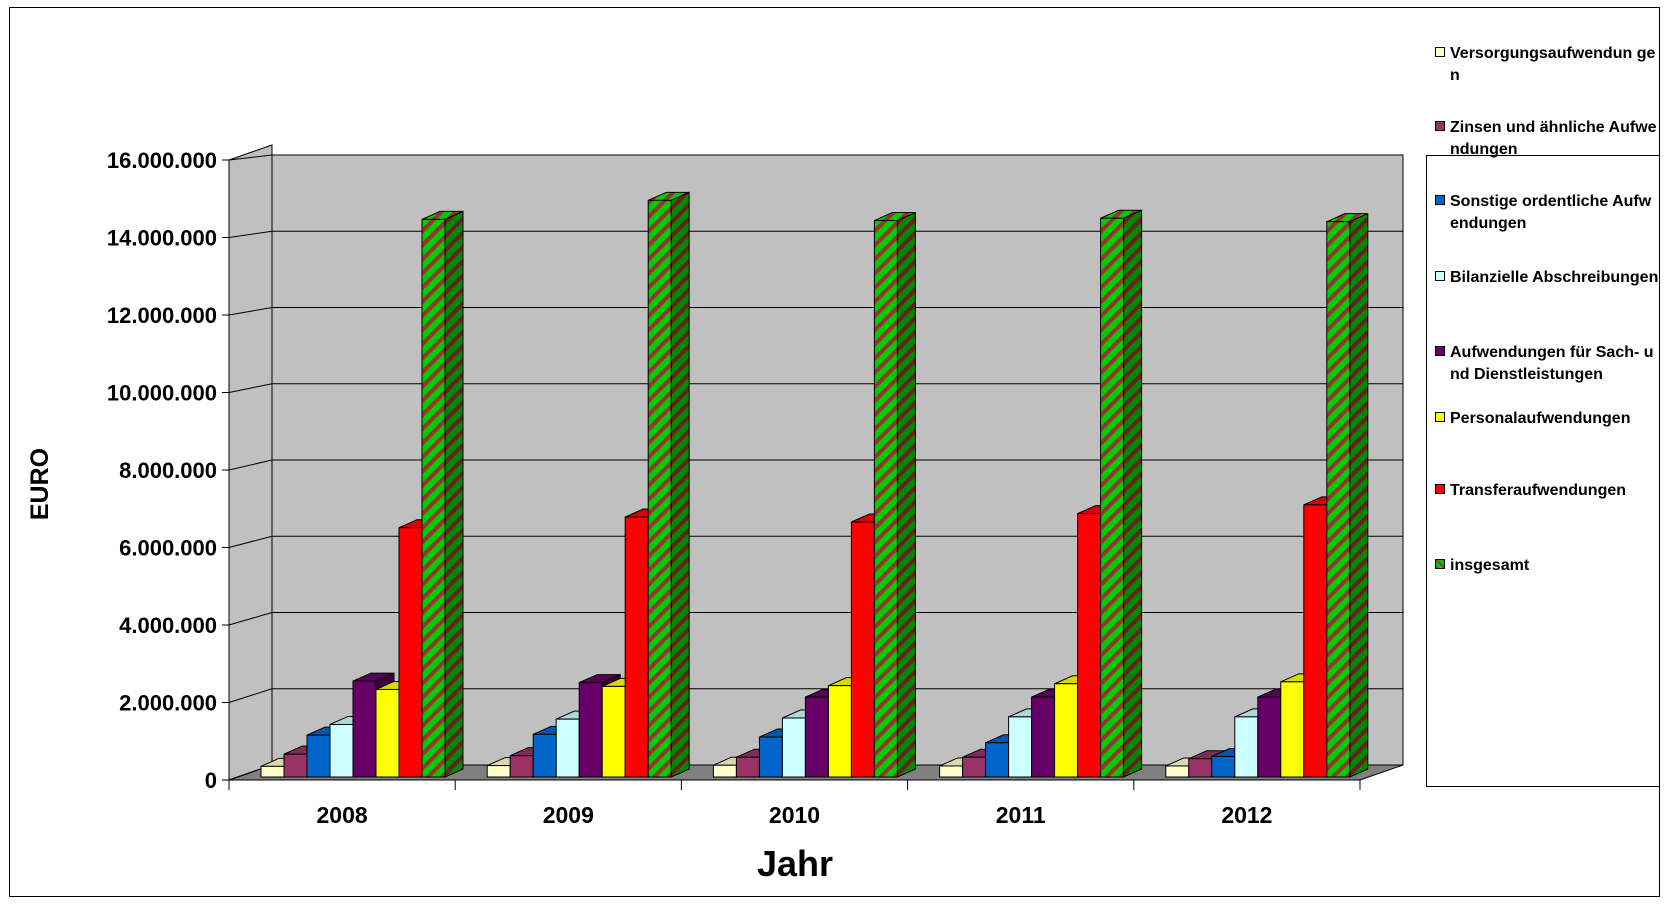 This screenshot has height=905, width=1670. Describe the element at coordinates (1538, 490) in the screenshot. I see `legend-label: Transferaufwendungen` at that location.